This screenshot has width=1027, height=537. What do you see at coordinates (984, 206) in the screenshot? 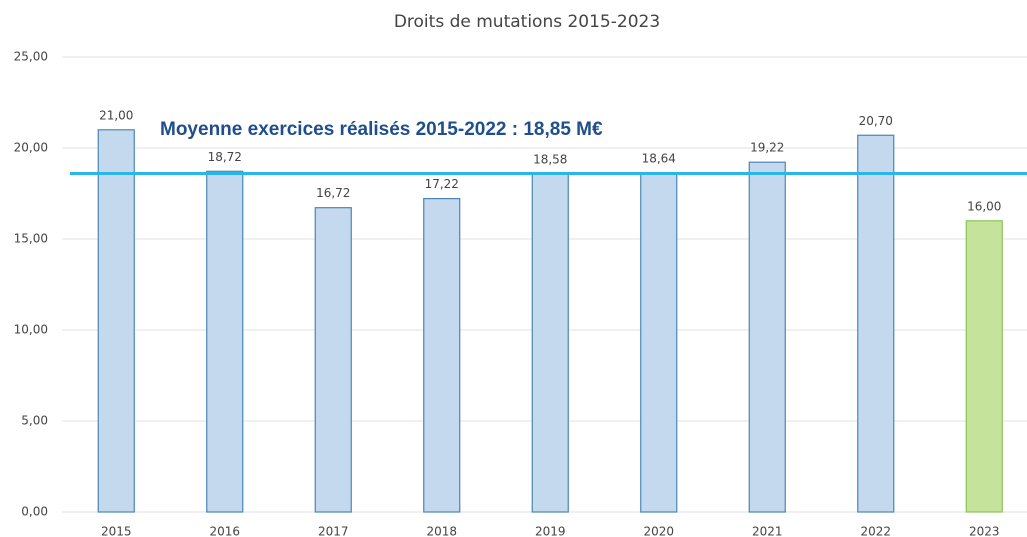
I see `value-label: 16,00` at bounding box center [984, 206].